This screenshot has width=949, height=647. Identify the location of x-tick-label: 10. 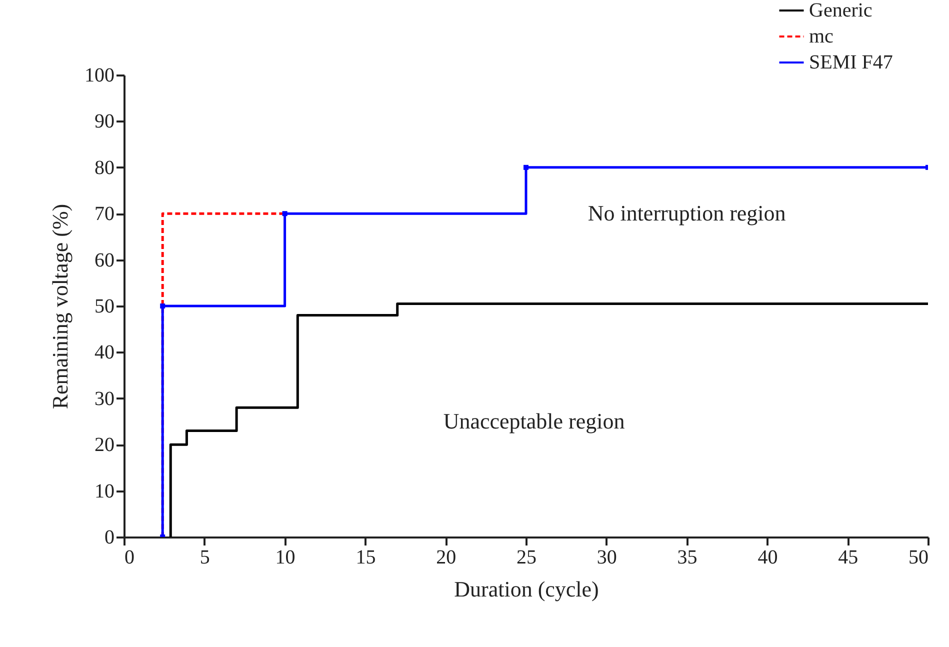
(285, 557).